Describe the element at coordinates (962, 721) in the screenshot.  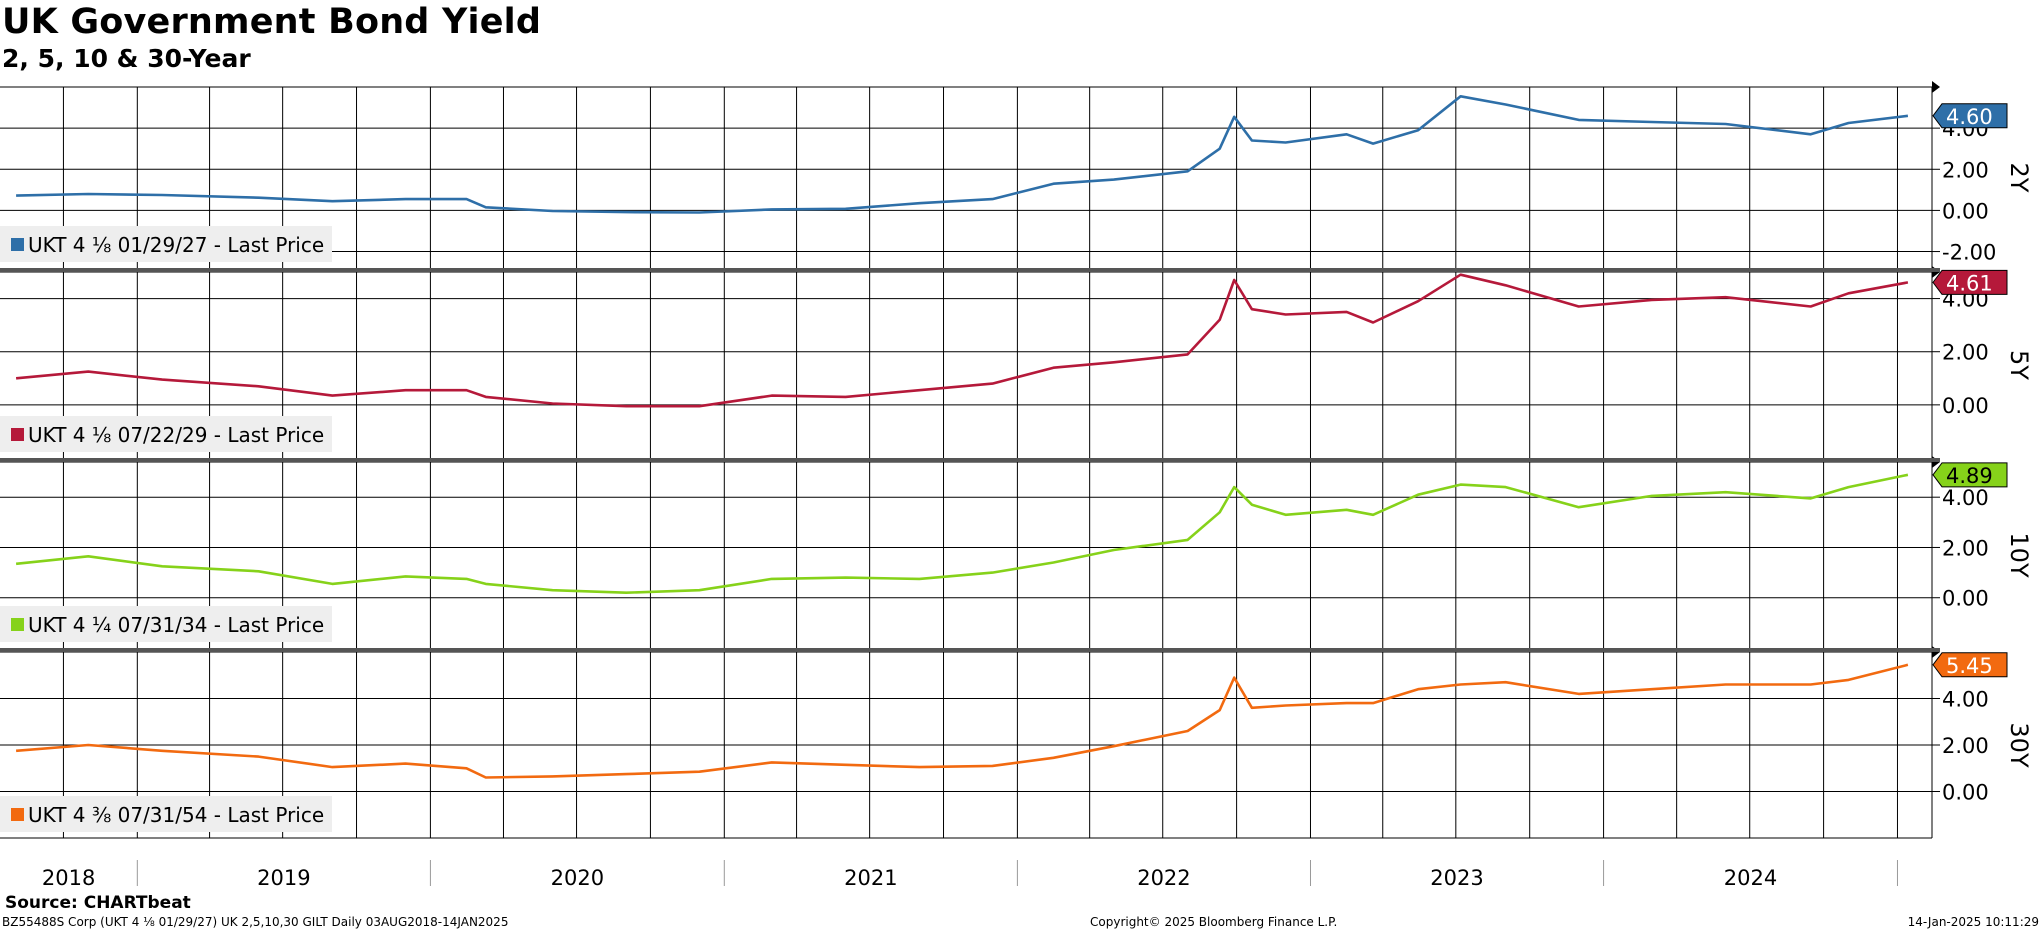
I see `series-line-30y` at that location.